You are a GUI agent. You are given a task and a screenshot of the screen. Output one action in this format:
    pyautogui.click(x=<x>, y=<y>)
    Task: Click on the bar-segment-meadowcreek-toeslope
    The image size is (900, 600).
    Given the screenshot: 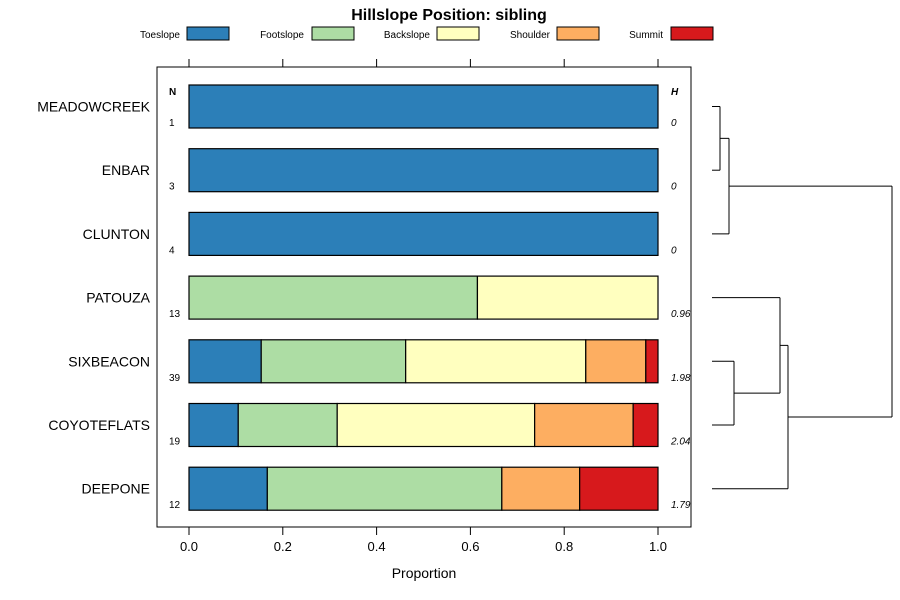 What is the action you would take?
    pyautogui.click(x=423, y=106)
    